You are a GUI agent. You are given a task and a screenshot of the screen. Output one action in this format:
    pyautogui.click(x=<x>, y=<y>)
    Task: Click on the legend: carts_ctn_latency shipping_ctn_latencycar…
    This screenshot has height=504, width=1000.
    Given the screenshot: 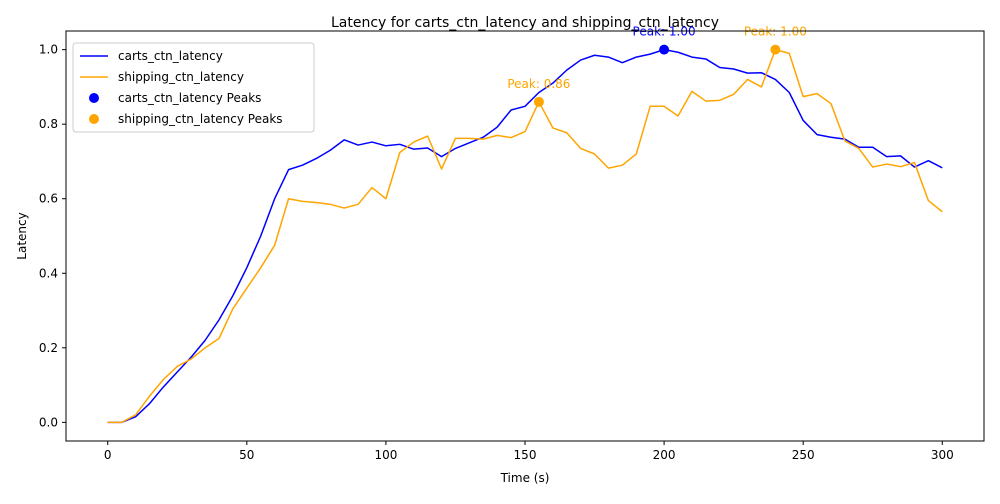 What is the action you would take?
    pyautogui.click(x=193, y=87)
    